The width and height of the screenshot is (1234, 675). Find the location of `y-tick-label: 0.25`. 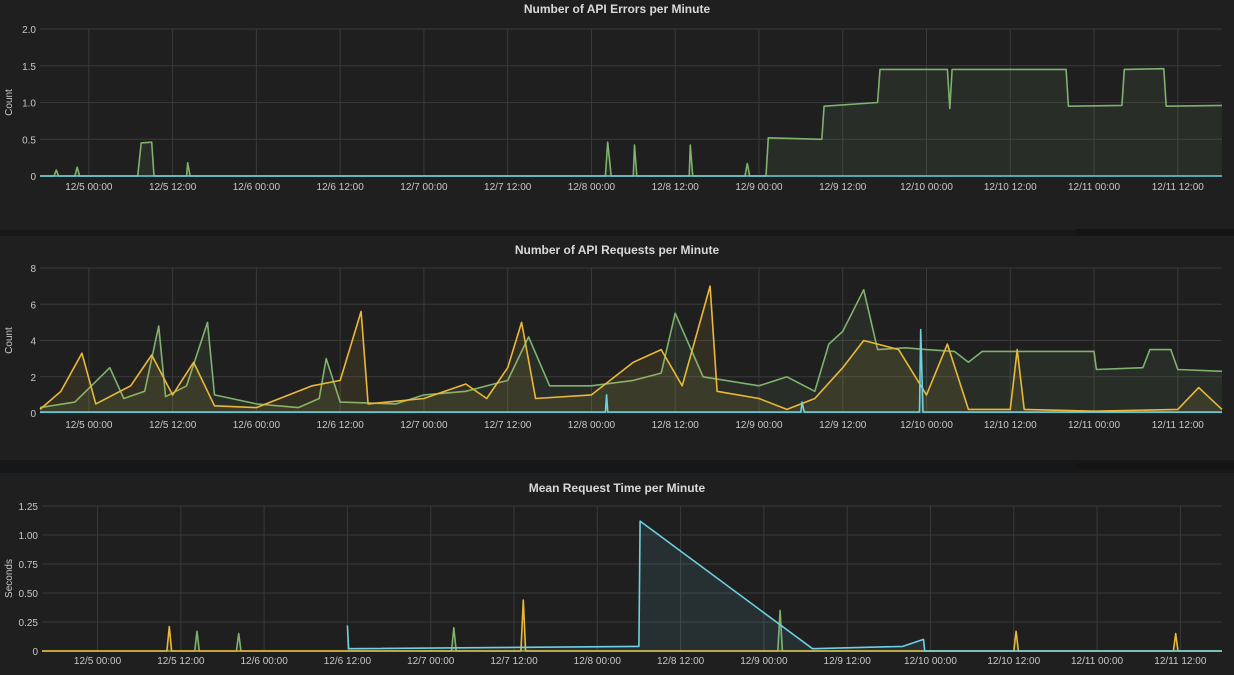

y-tick-label: 0.25 is located at coordinates (29, 623).